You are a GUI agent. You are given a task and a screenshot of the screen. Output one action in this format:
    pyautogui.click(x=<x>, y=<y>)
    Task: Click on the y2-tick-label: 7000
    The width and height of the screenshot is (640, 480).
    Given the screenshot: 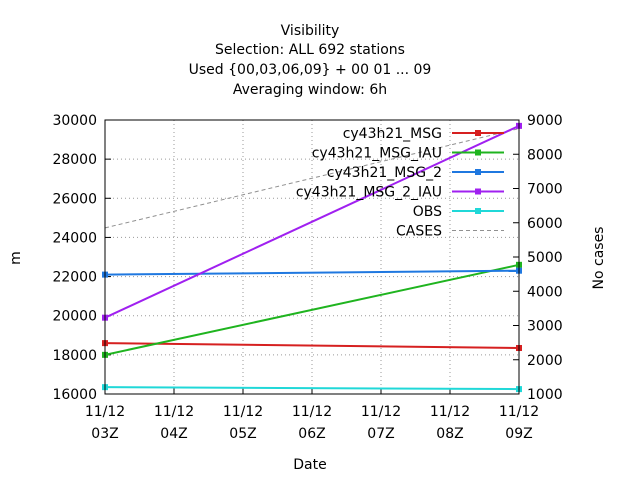 What is the action you would take?
    pyautogui.click(x=545, y=190)
    